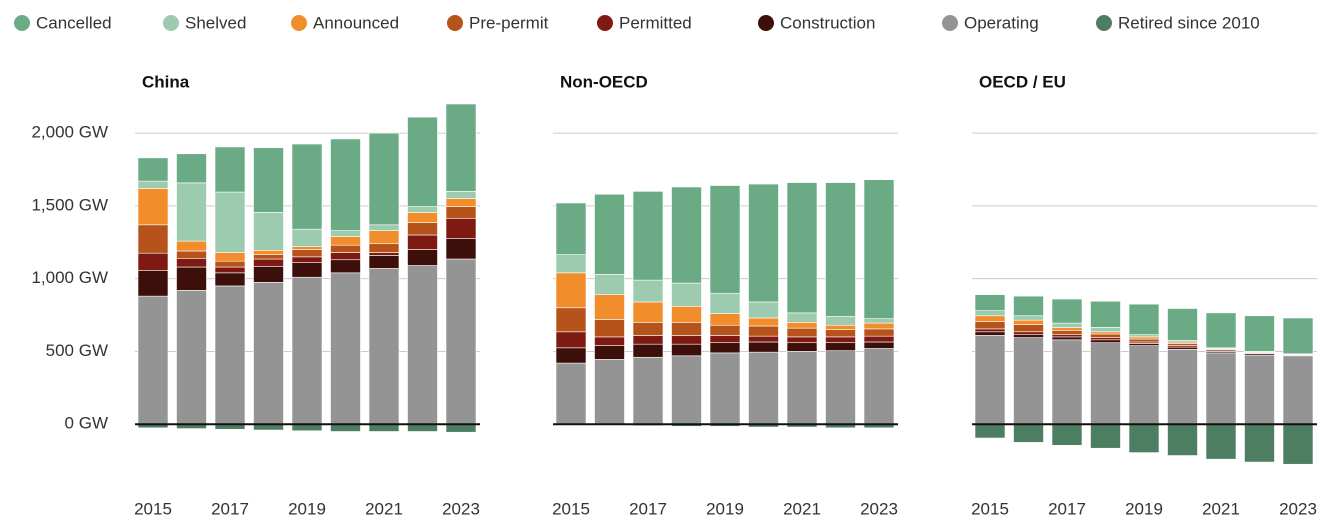  Describe the element at coordinates (655, 22) in the screenshot. I see `legend-label: Permitted` at that location.